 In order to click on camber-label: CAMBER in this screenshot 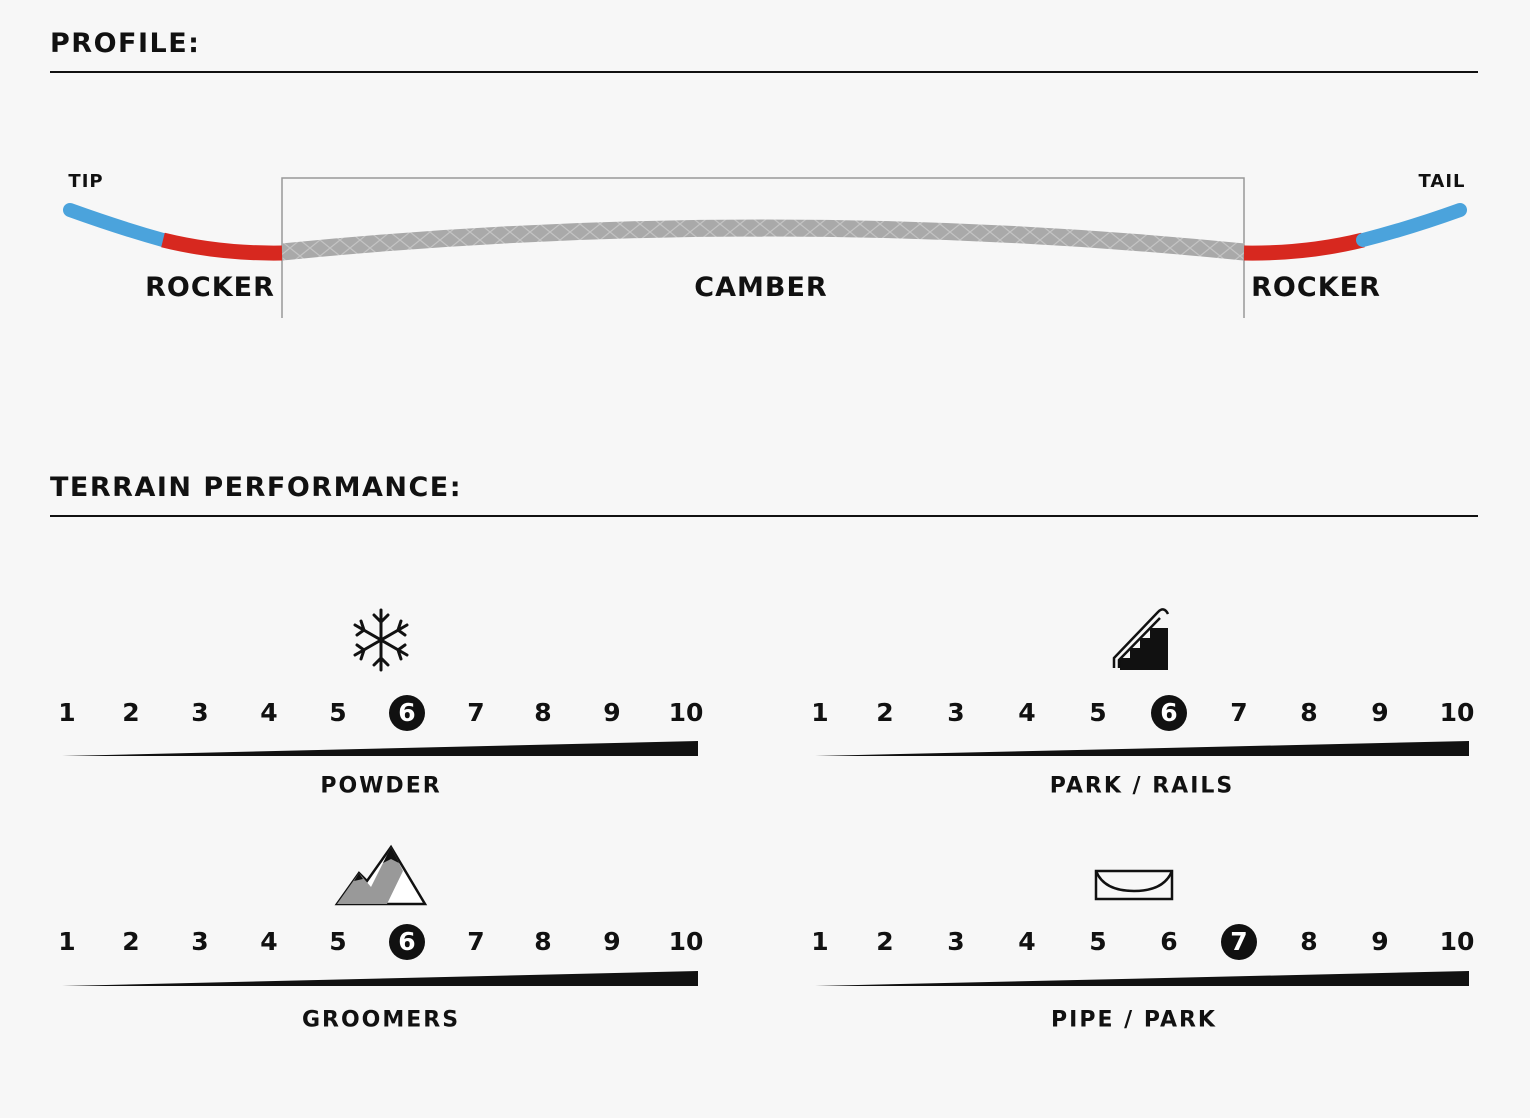, I will do `click(761, 287)`.